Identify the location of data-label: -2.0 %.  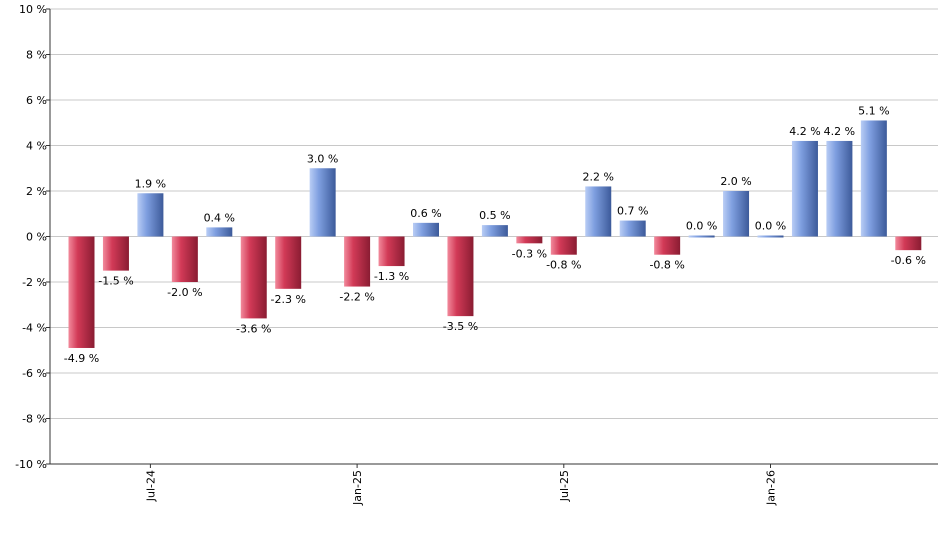
(184, 292).